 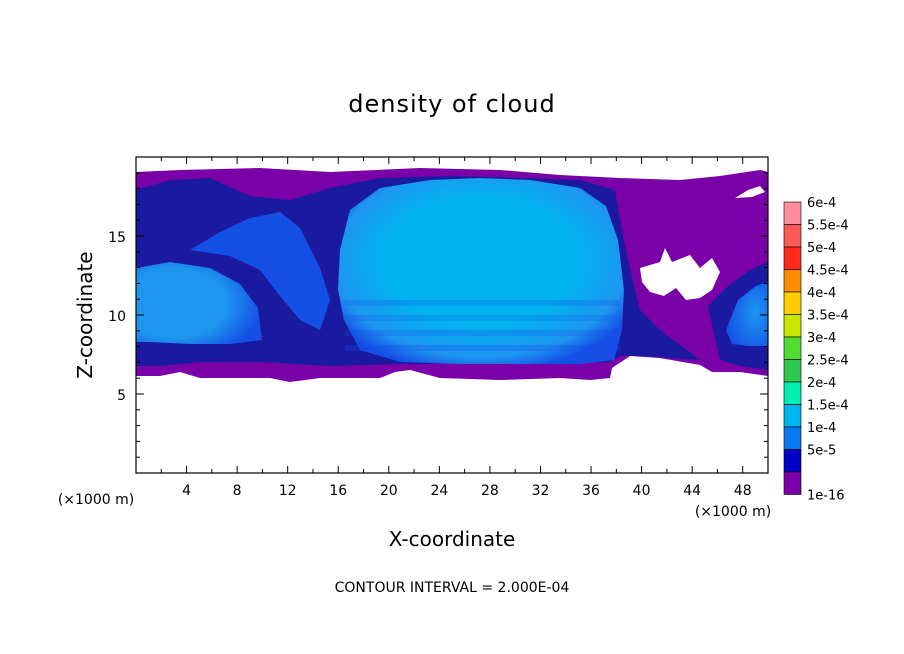 What do you see at coordinates (821, 293) in the screenshot?
I see `colorbar-label: 4e-4` at bounding box center [821, 293].